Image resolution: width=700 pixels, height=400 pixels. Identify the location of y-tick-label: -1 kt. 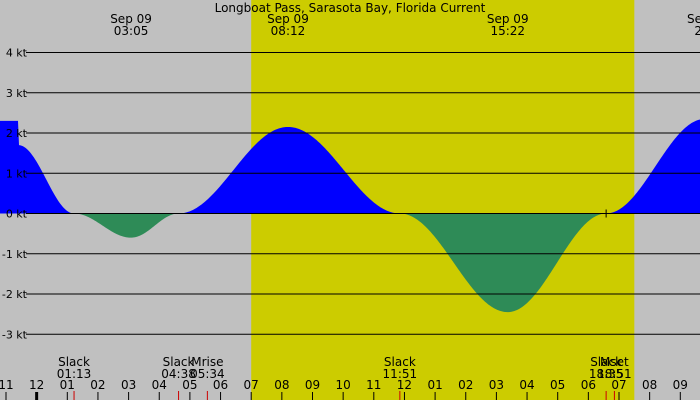
(15, 254).